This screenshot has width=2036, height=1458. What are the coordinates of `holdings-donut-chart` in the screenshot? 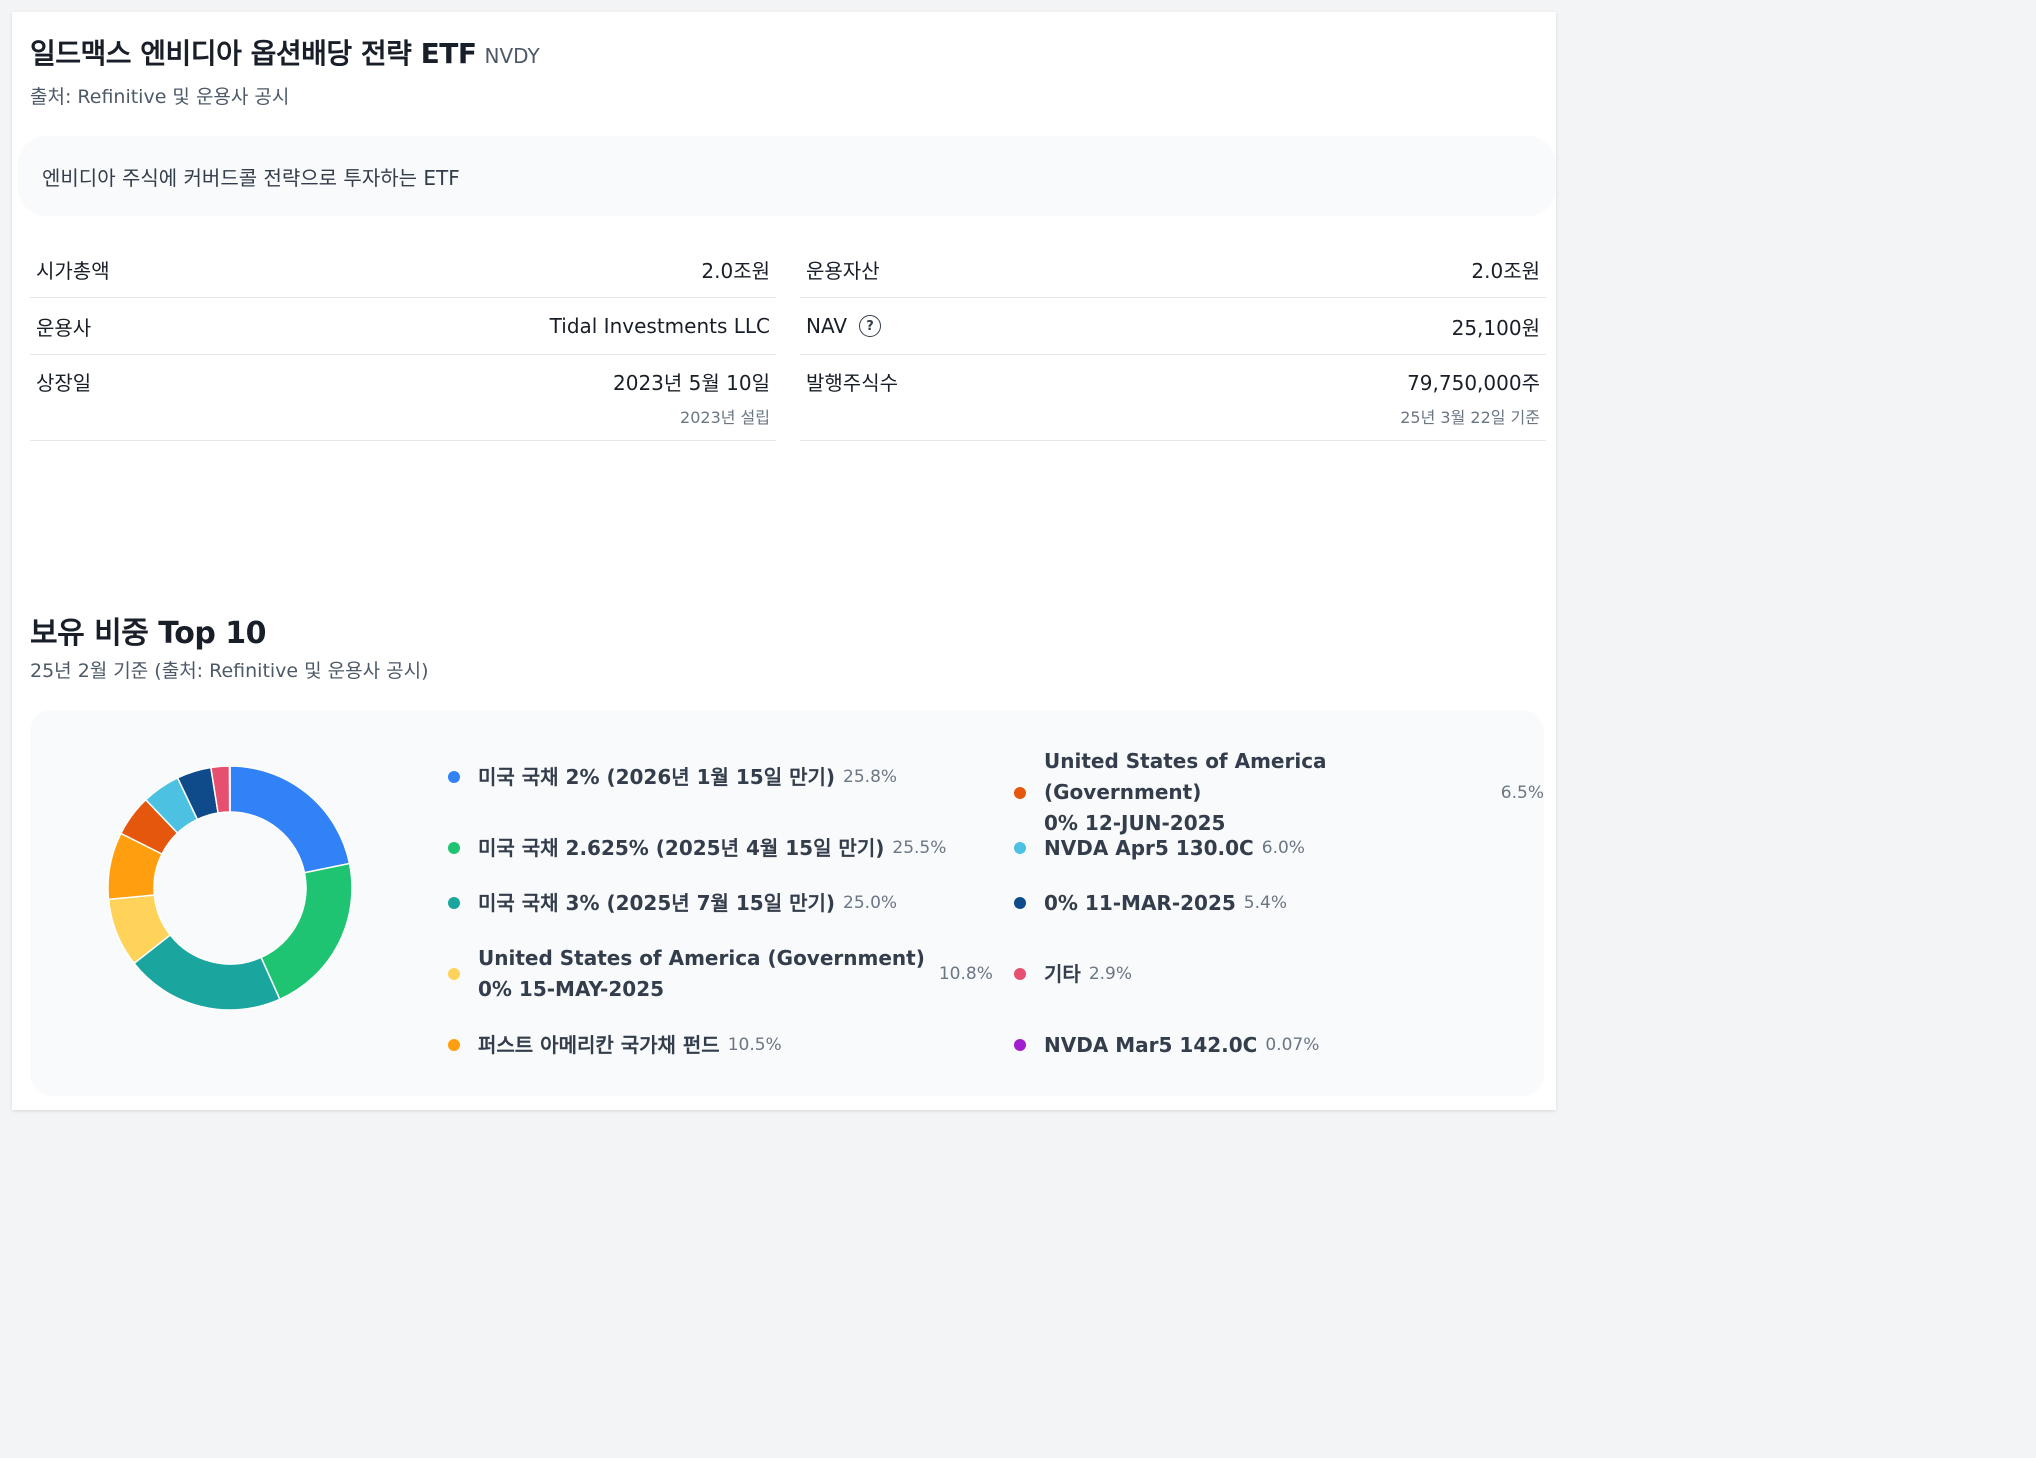 It's located at (230, 888).